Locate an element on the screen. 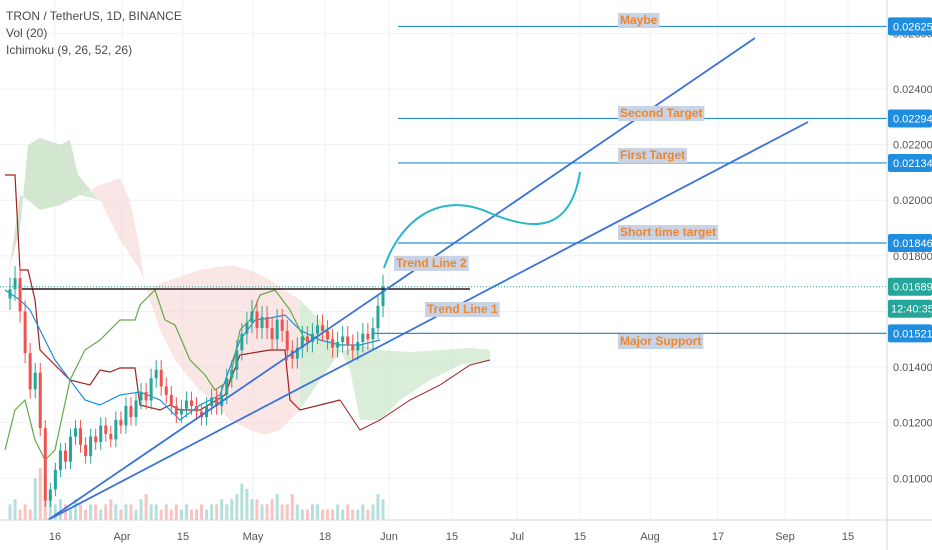  price-tick-label: 0.02000 is located at coordinates (912, 201).